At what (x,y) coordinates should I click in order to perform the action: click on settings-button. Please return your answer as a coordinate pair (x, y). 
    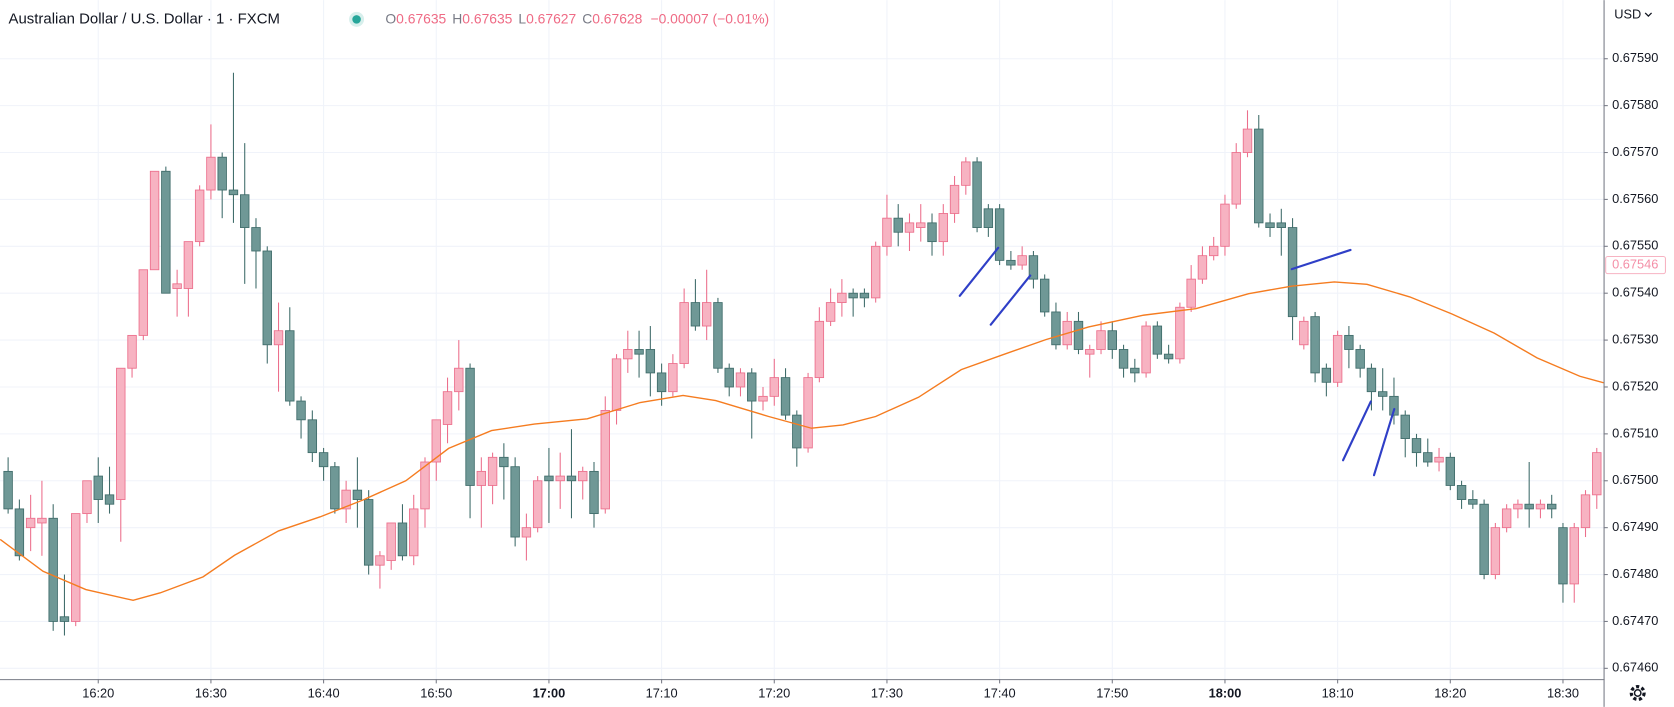
    Looking at the image, I should click on (1637, 693).